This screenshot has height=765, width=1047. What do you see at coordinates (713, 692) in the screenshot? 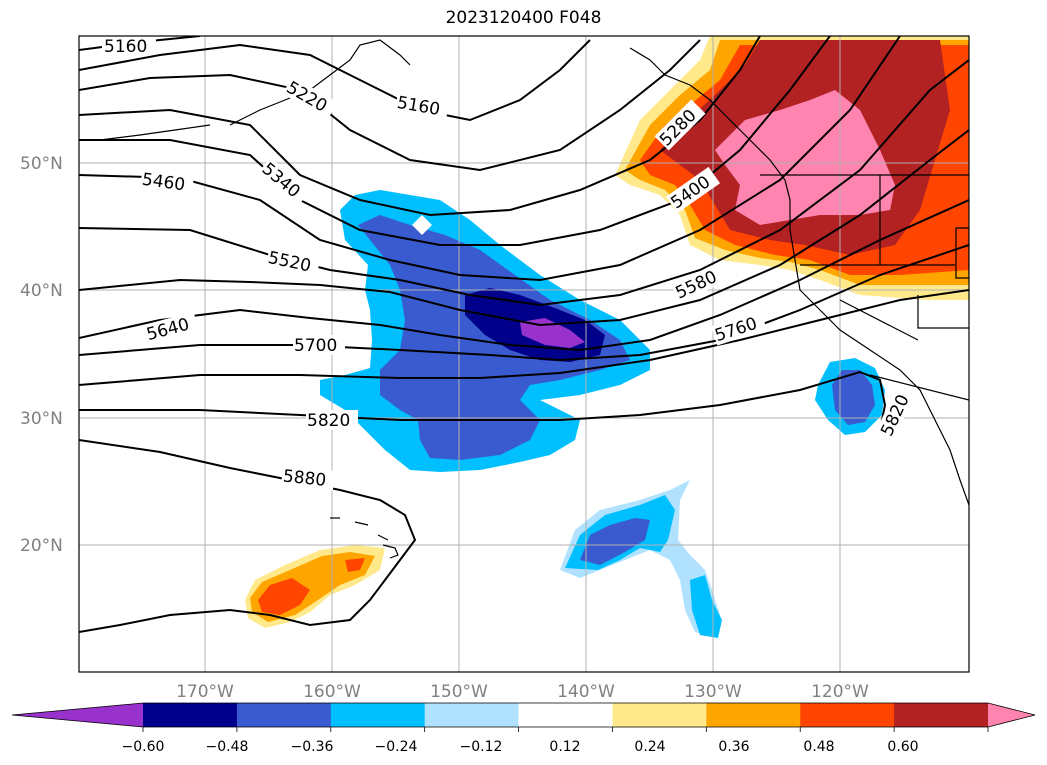
I see `lon-label-130w: 130°W` at bounding box center [713, 692].